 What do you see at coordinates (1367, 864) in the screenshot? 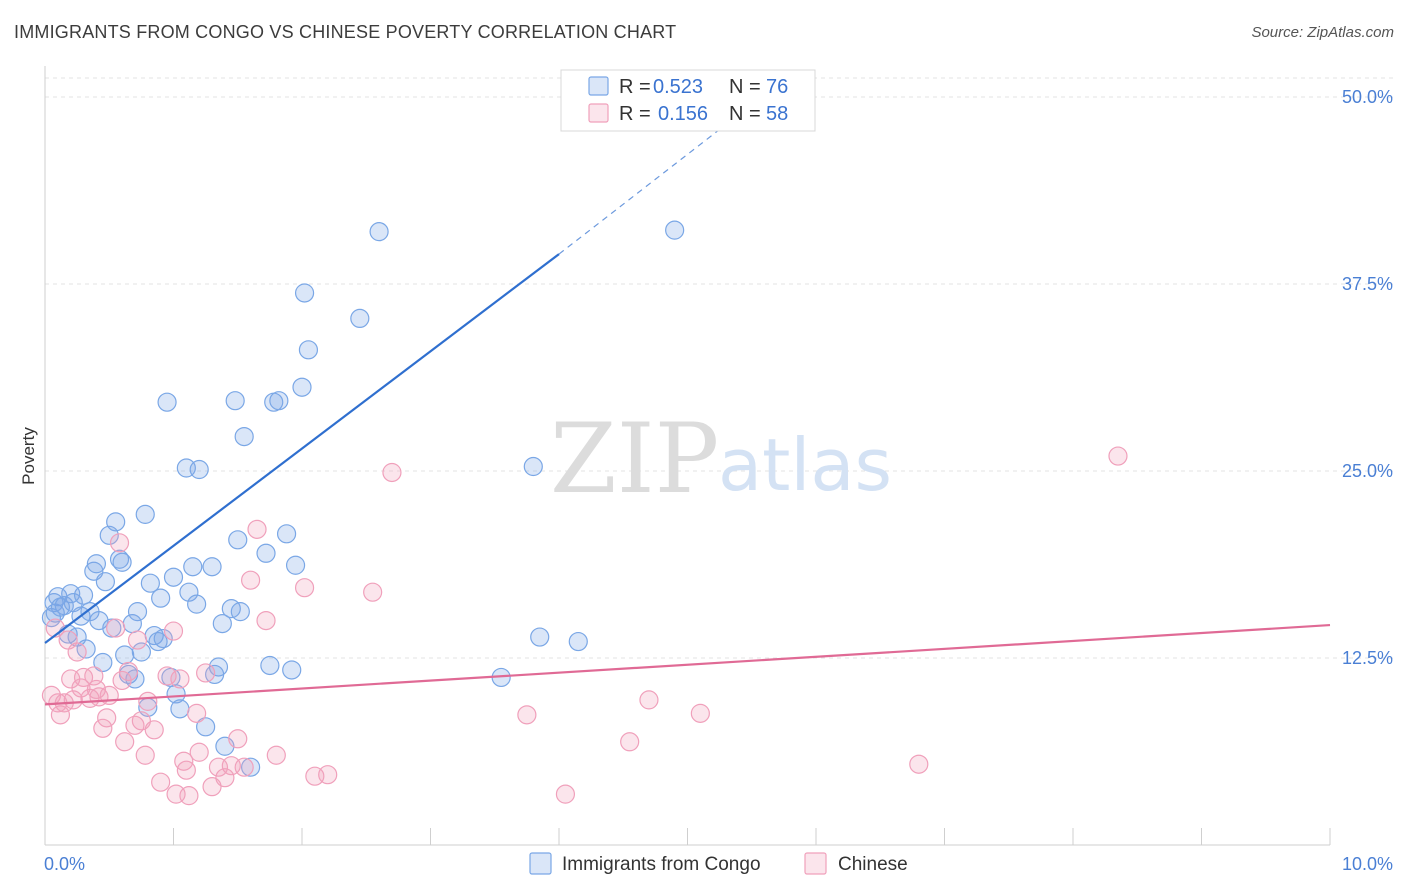
I see `x-tick-label-1: 10.0%` at bounding box center [1367, 864].